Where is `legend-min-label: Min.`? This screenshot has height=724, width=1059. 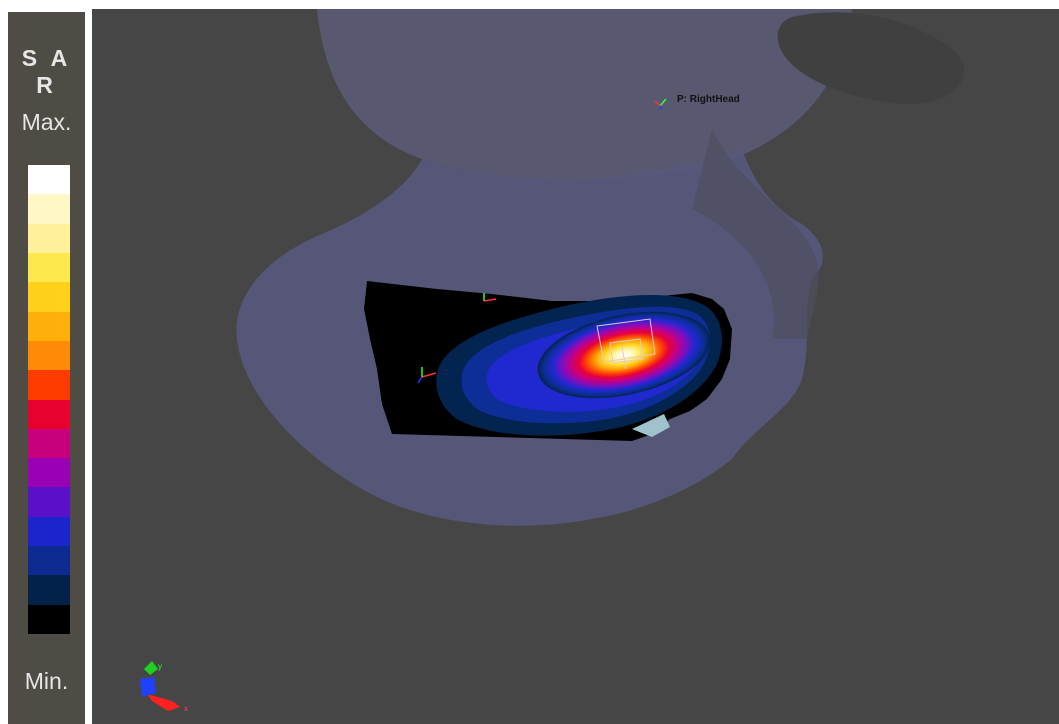 legend-min-label: Min. is located at coordinates (46, 681).